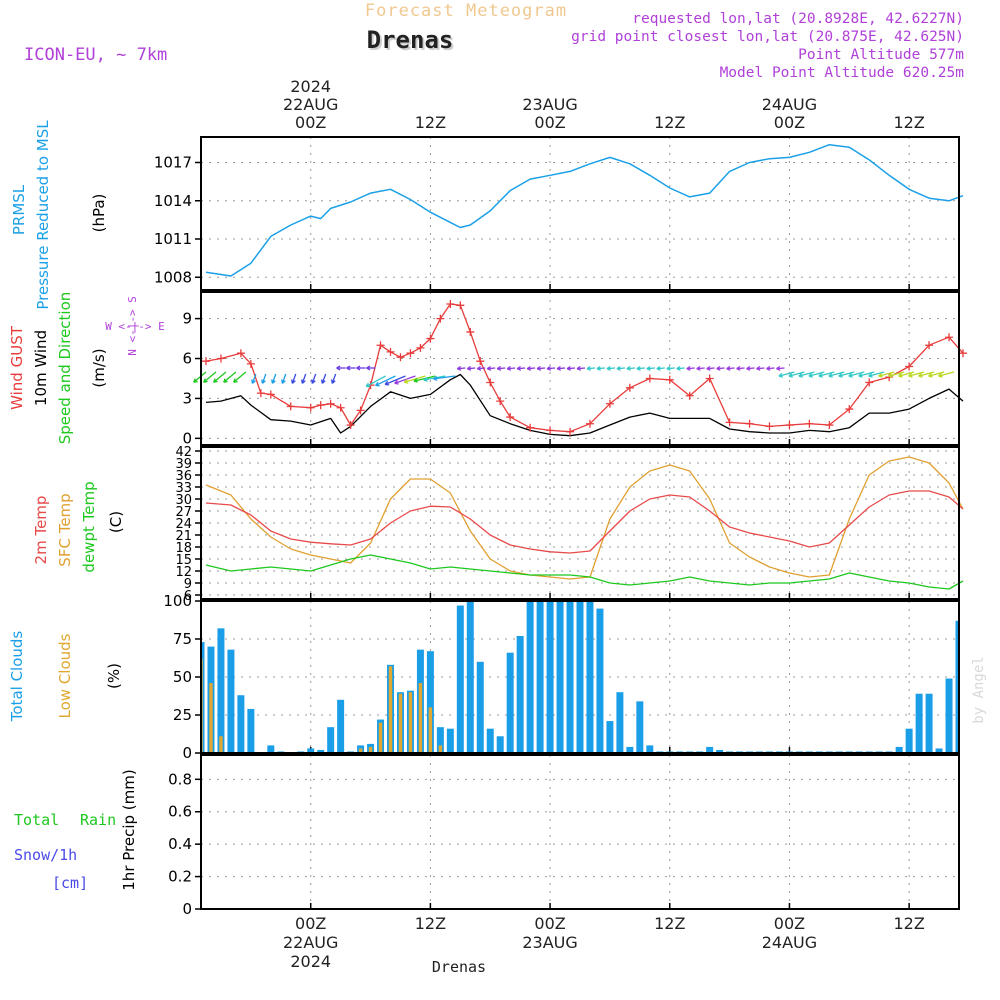 The image size is (1000, 1000). What do you see at coordinates (99, 367) in the screenshot?
I see `wind-unit: (m/s)` at bounding box center [99, 367].